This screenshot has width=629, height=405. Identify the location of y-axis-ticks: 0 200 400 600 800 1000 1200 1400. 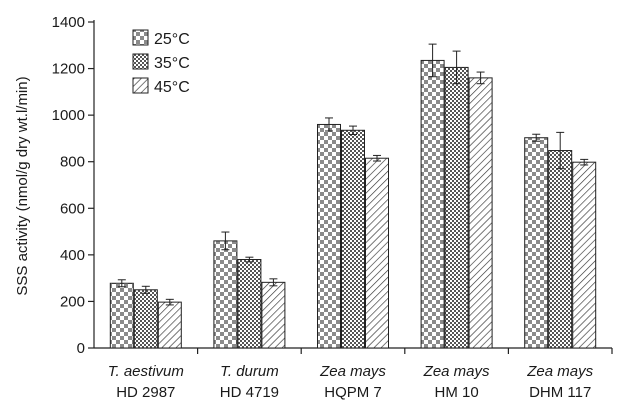
(73, 185).